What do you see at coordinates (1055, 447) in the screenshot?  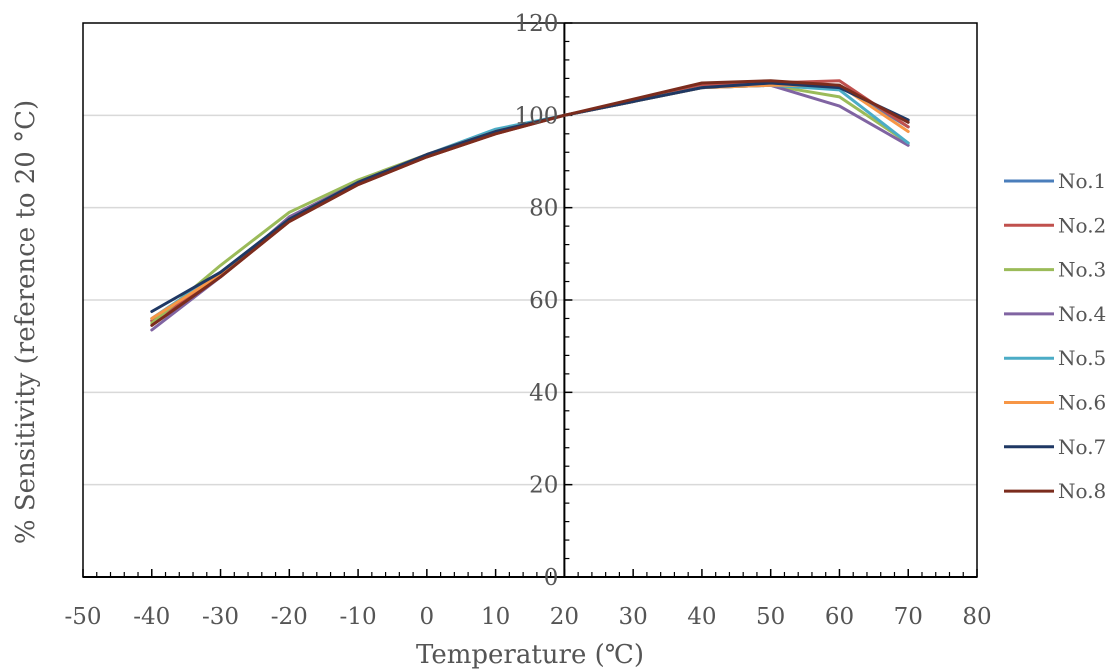 I see `legend-item: No.7` at bounding box center [1055, 447].